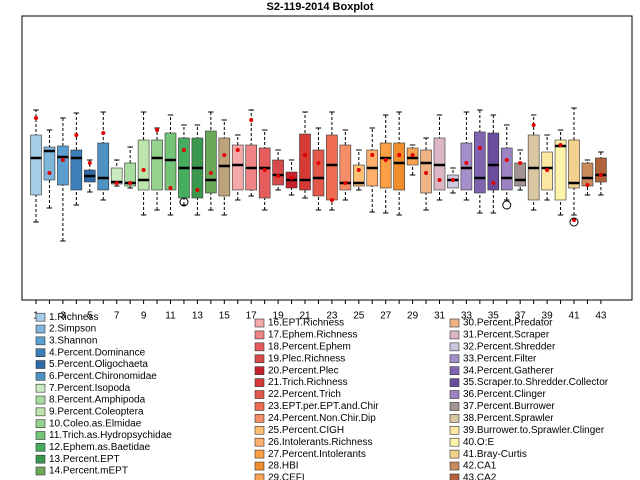 Image resolution: width=640 pixels, height=480 pixels. Describe the element at coordinates (144, 316) in the screenshot. I see `x-tick-label: 9` at that location.